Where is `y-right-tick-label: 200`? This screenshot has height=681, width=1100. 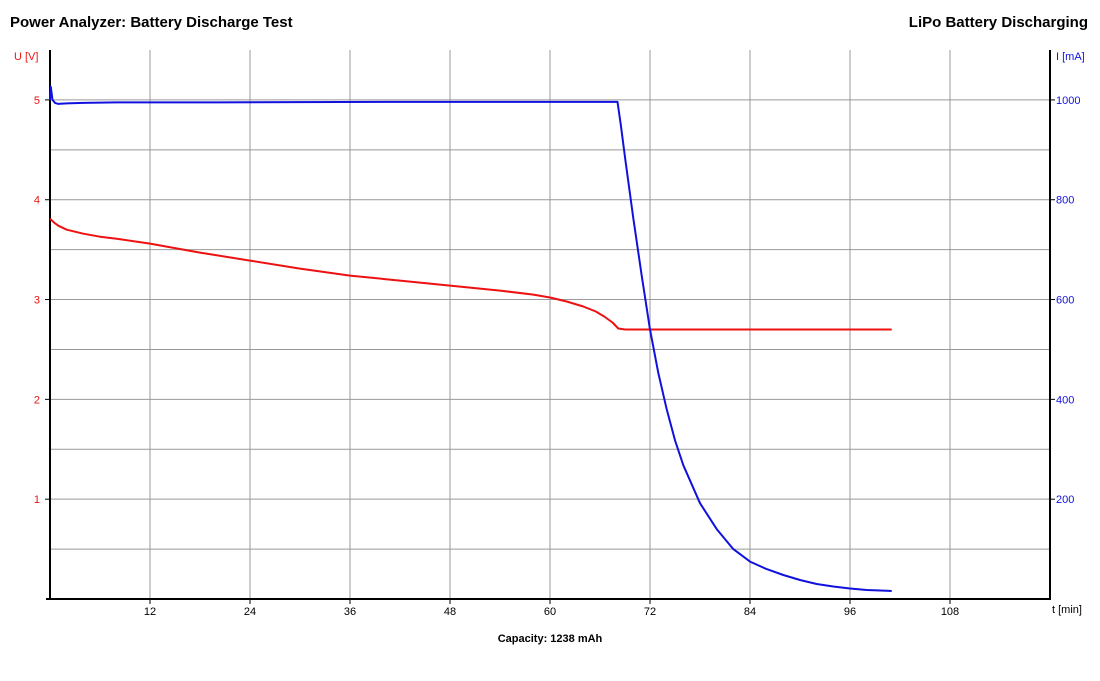
y-right-tick-label: 200 is located at coordinates (1065, 500).